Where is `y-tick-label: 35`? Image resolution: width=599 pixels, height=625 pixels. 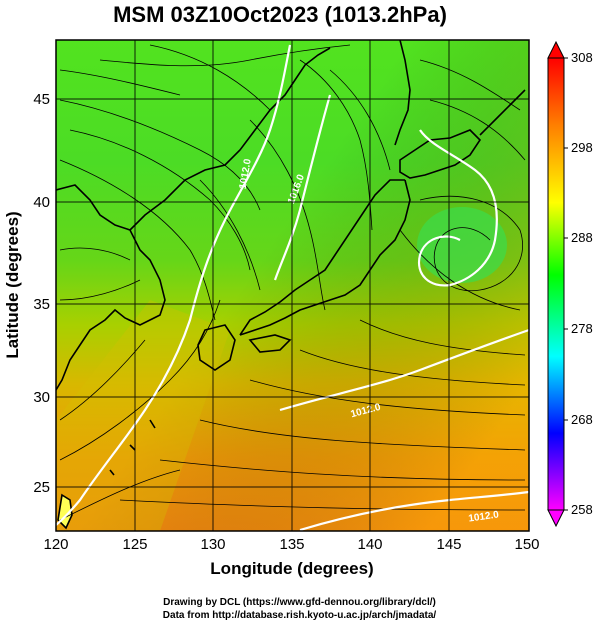
y-tick-label: 35 is located at coordinates (41, 304).